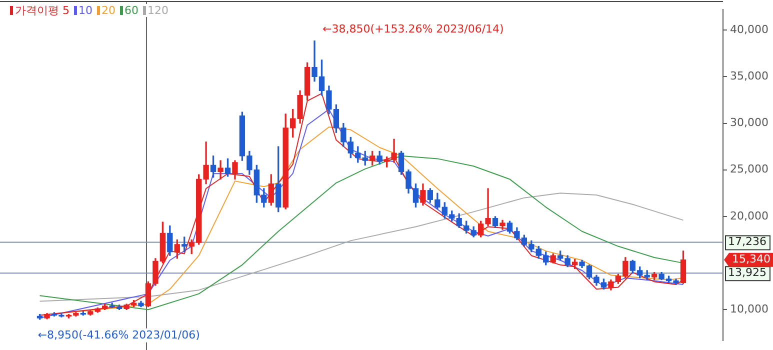  Describe the element at coordinates (749, 169) in the screenshot. I see `y-tick-label: 25,000` at that location.